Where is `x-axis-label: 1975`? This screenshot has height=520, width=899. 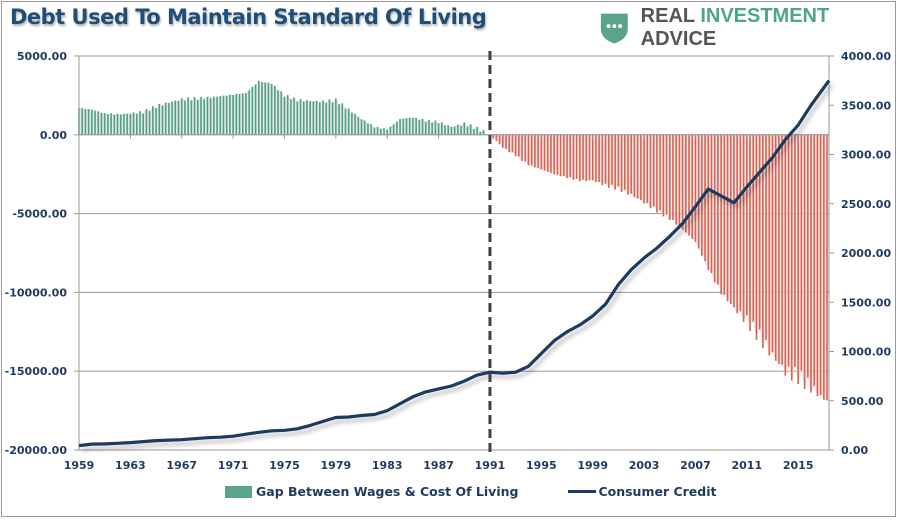
x-axis-label: 1975 is located at coordinates (284, 465).